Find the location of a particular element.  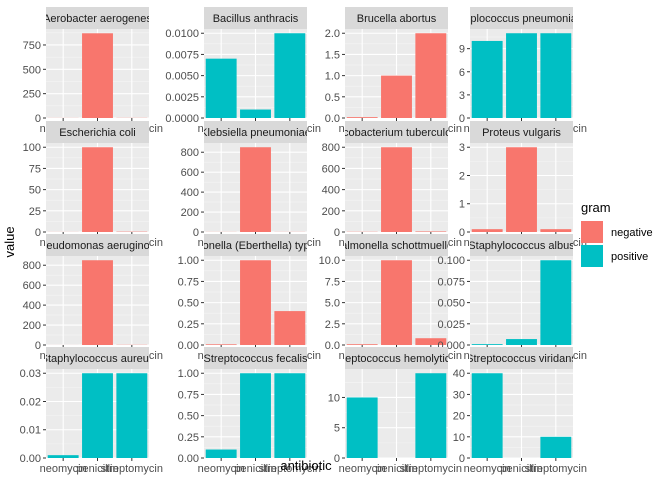

y-tick-label: 9 is located at coordinates (462, 50).